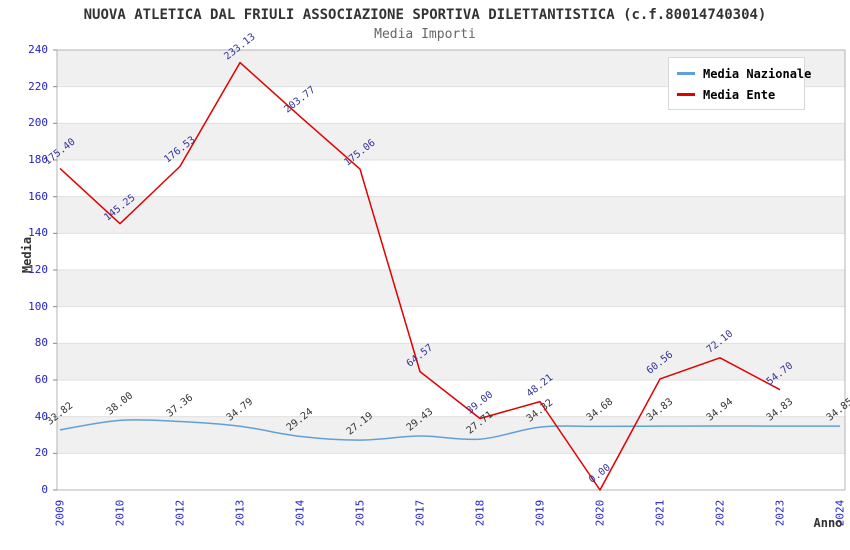 The height and width of the screenshot is (550, 850). What do you see at coordinates (180, 513) in the screenshot?
I see `x-tick-label: 2012` at bounding box center [180, 513].